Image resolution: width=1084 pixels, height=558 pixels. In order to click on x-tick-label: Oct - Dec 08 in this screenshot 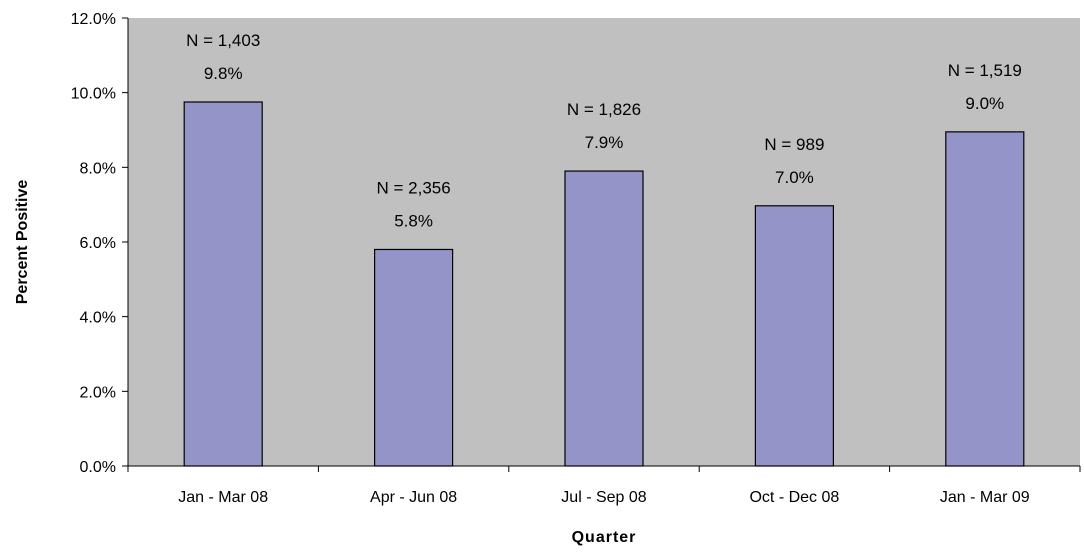, I will do `click(794, 497)`.